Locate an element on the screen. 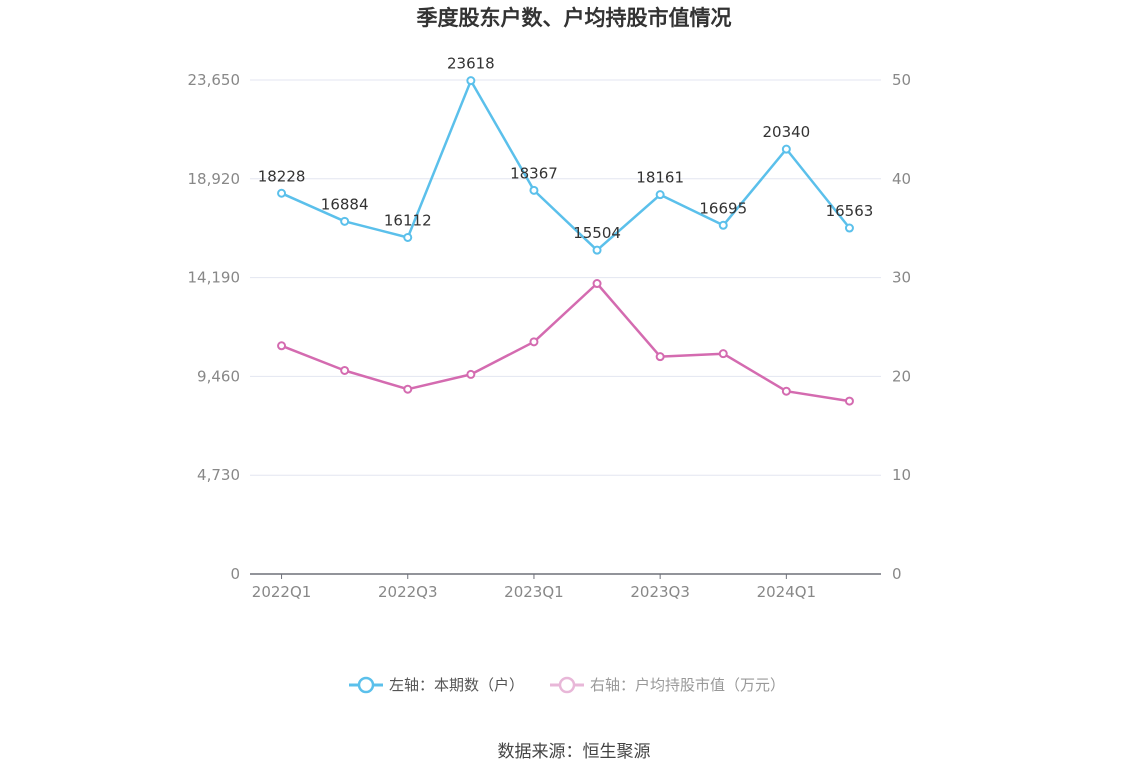 This screenshot has height=776, width=1148. right-axis-tick-label: 20 is located at coordinates (901, 376).